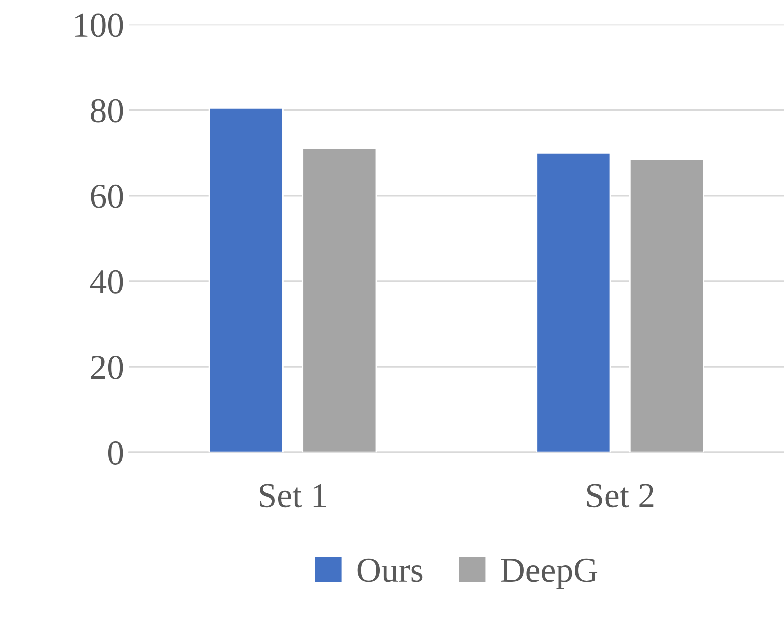 Image resolution: width=784 pixels, height=620 pixels. Describe the element at coordinates (99, 26) in the screenshot. I see `y-tick-label: 100` at that location.